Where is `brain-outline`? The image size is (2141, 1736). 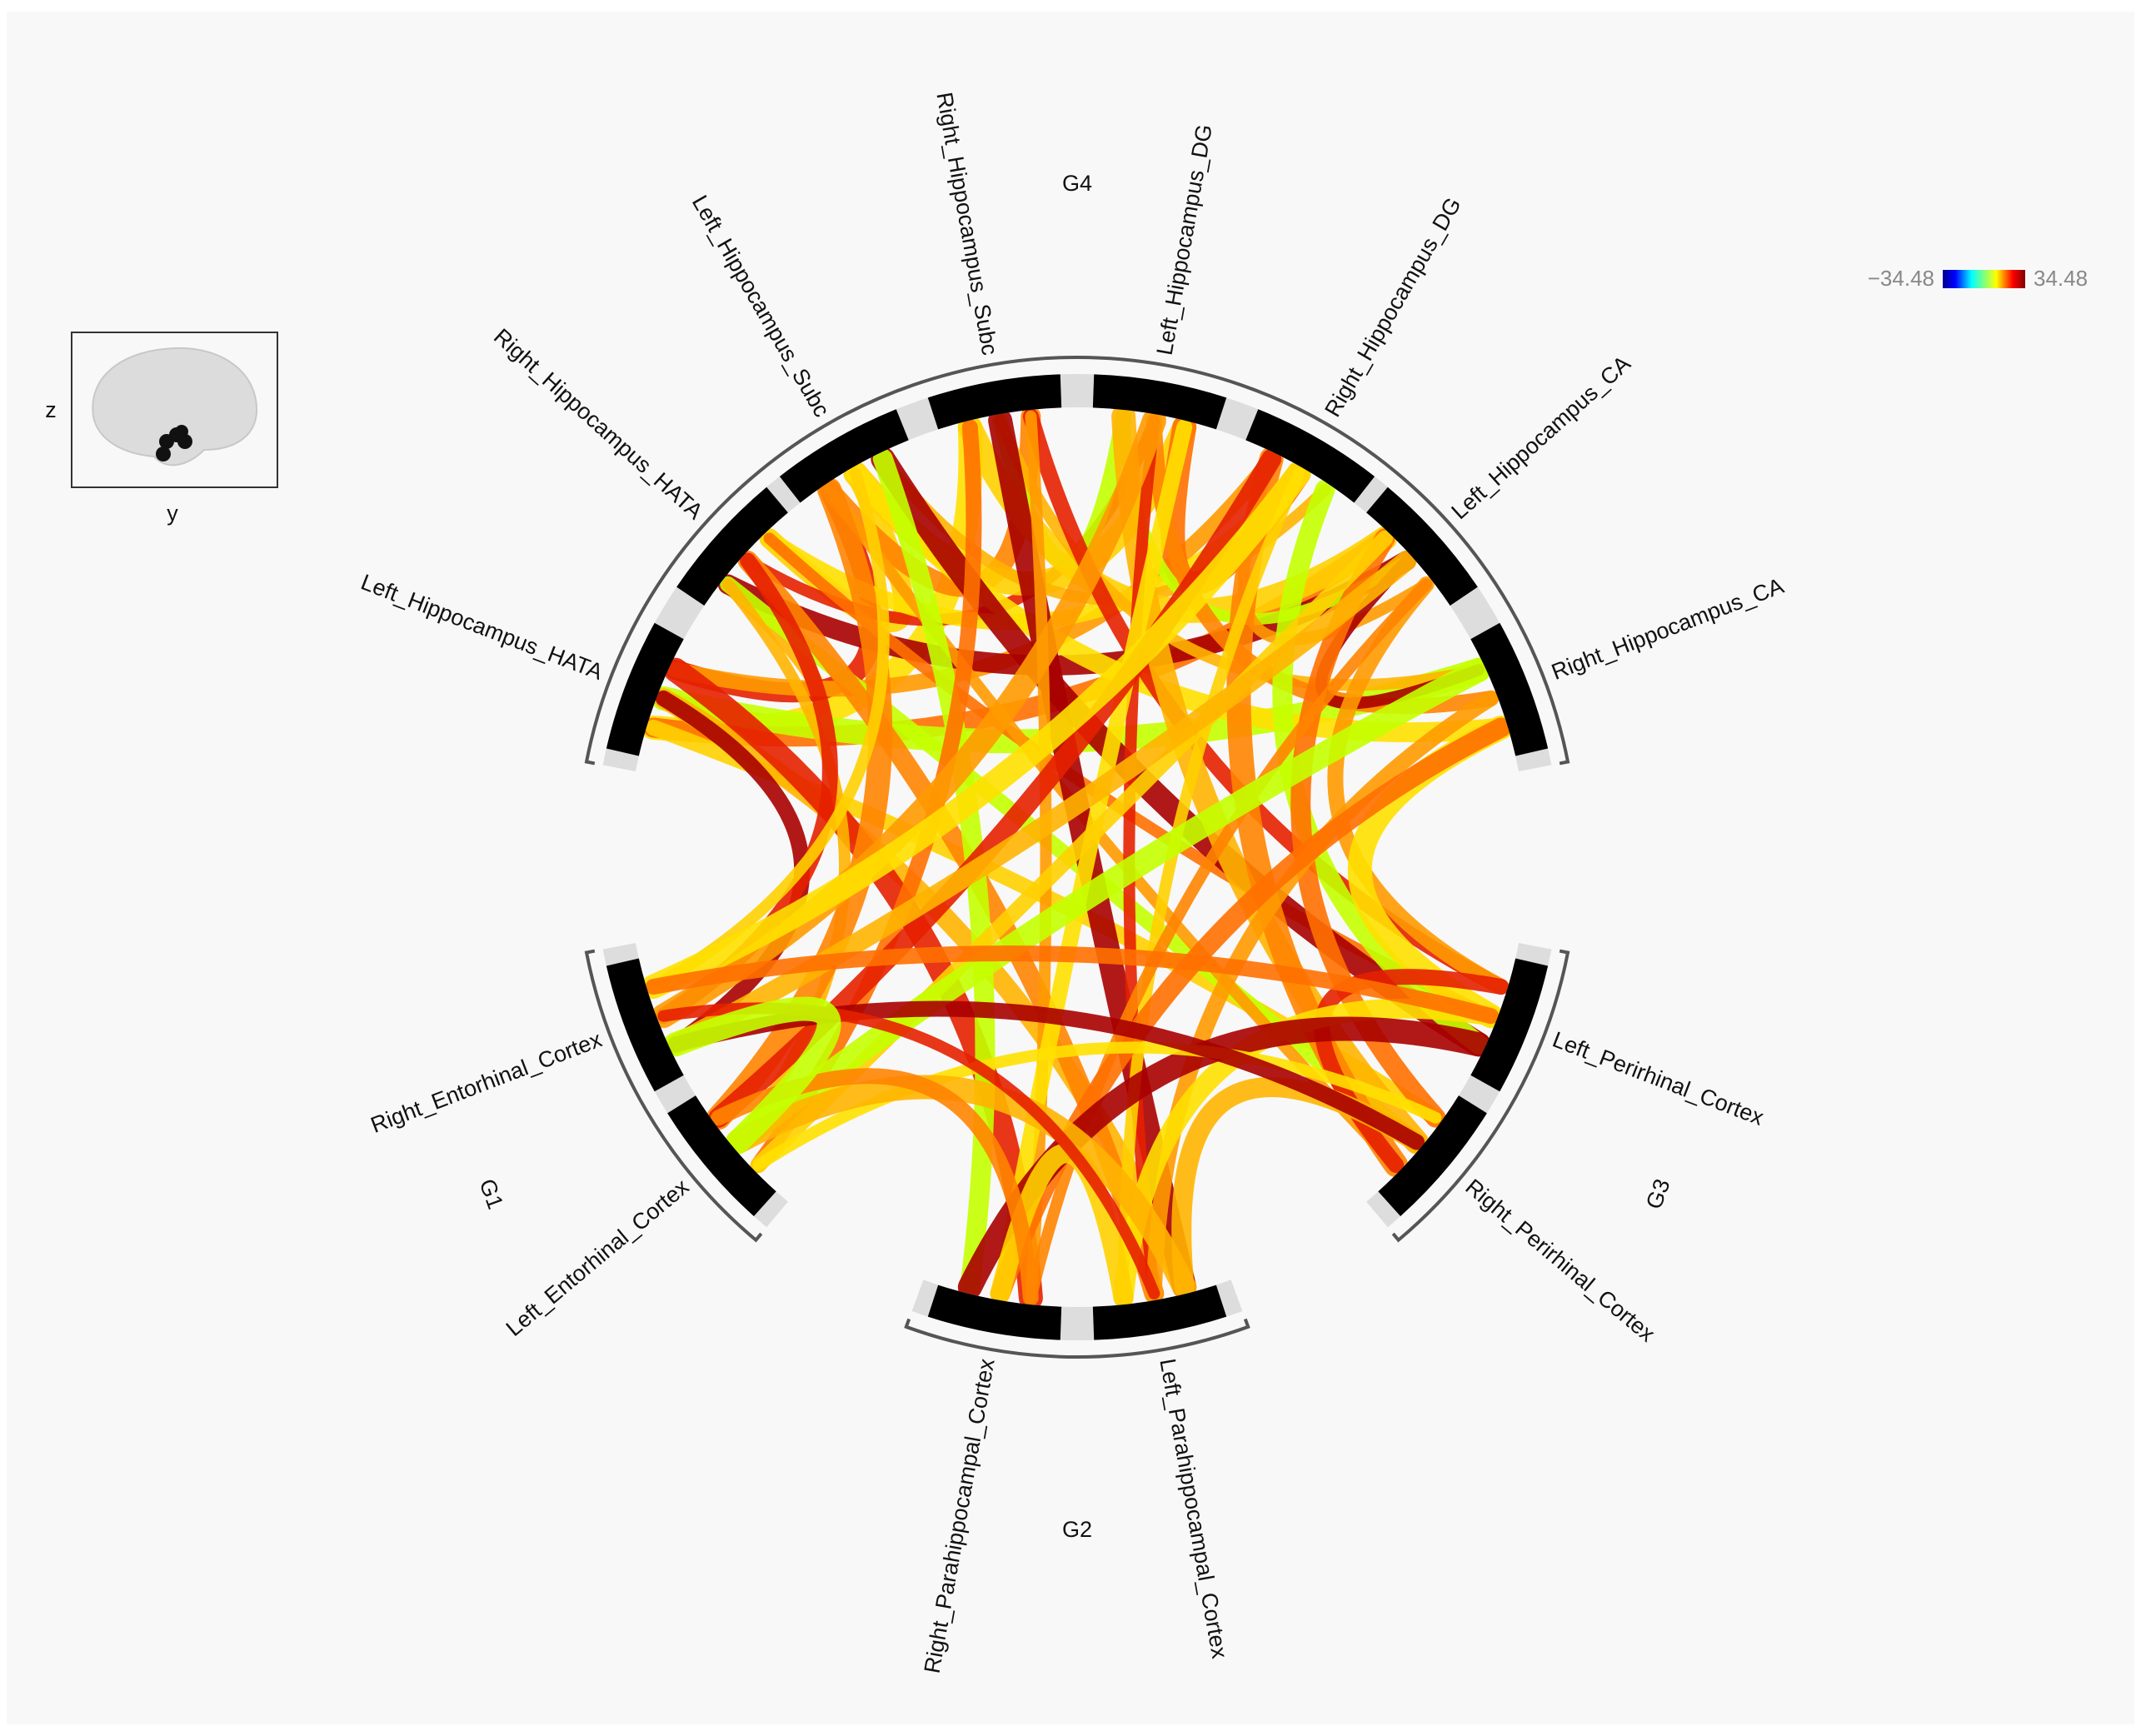
brain-outline is located at coordinates (175, 407).